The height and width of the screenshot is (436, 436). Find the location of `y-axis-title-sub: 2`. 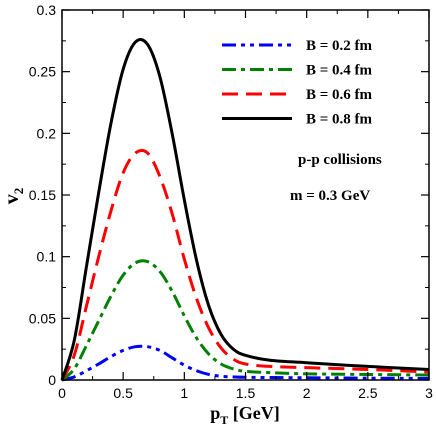

y-axis-title-sub: 2 is located at coordinates (18, 191).